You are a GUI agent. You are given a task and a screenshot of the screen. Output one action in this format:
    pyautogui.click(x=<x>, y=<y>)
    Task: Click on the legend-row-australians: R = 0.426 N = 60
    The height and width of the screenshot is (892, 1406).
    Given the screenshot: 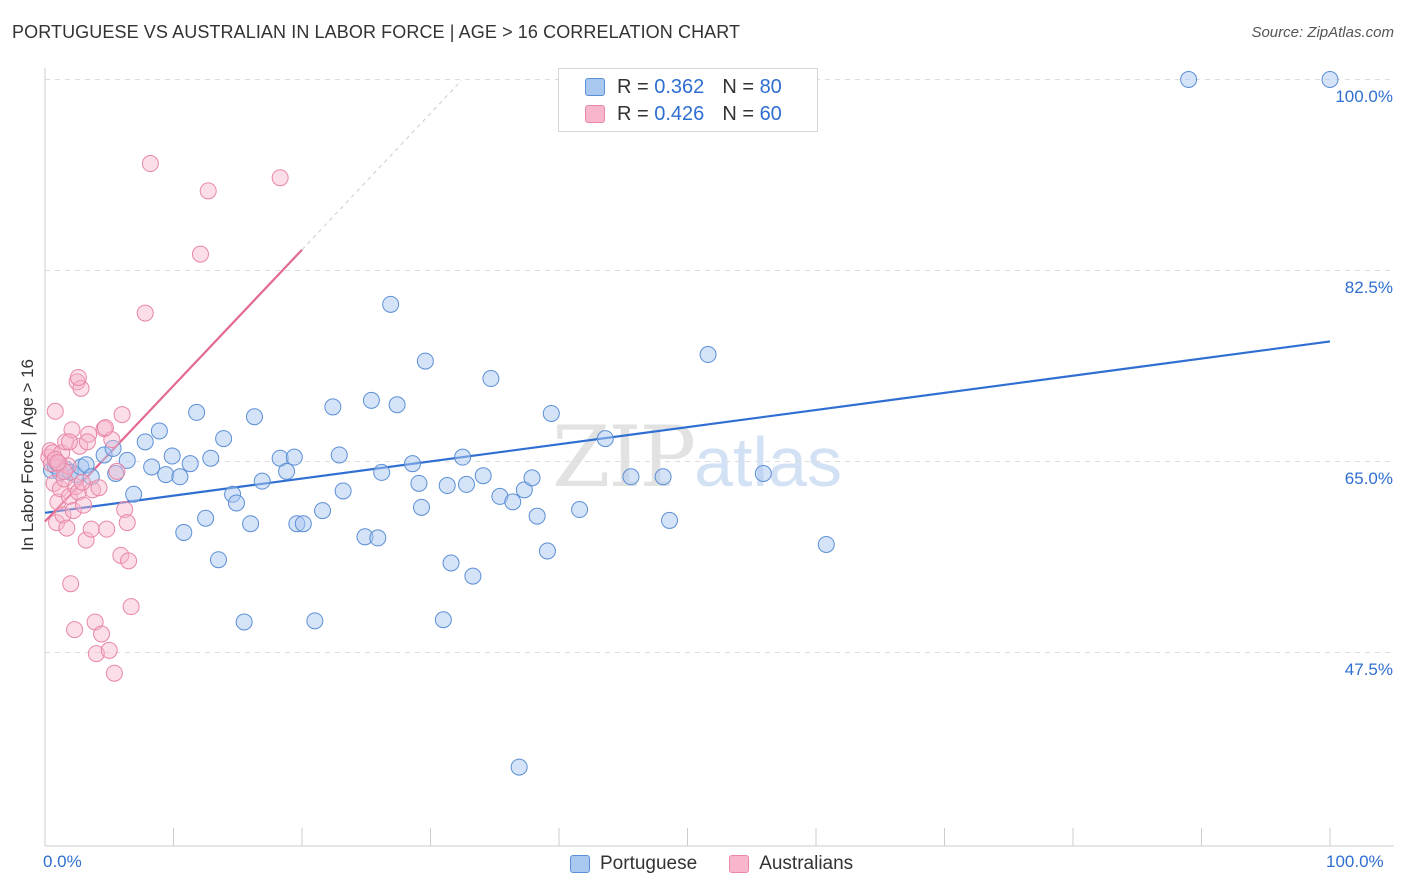 What is the action you would take?
    pyautogui.click(x=683, y=114)
    